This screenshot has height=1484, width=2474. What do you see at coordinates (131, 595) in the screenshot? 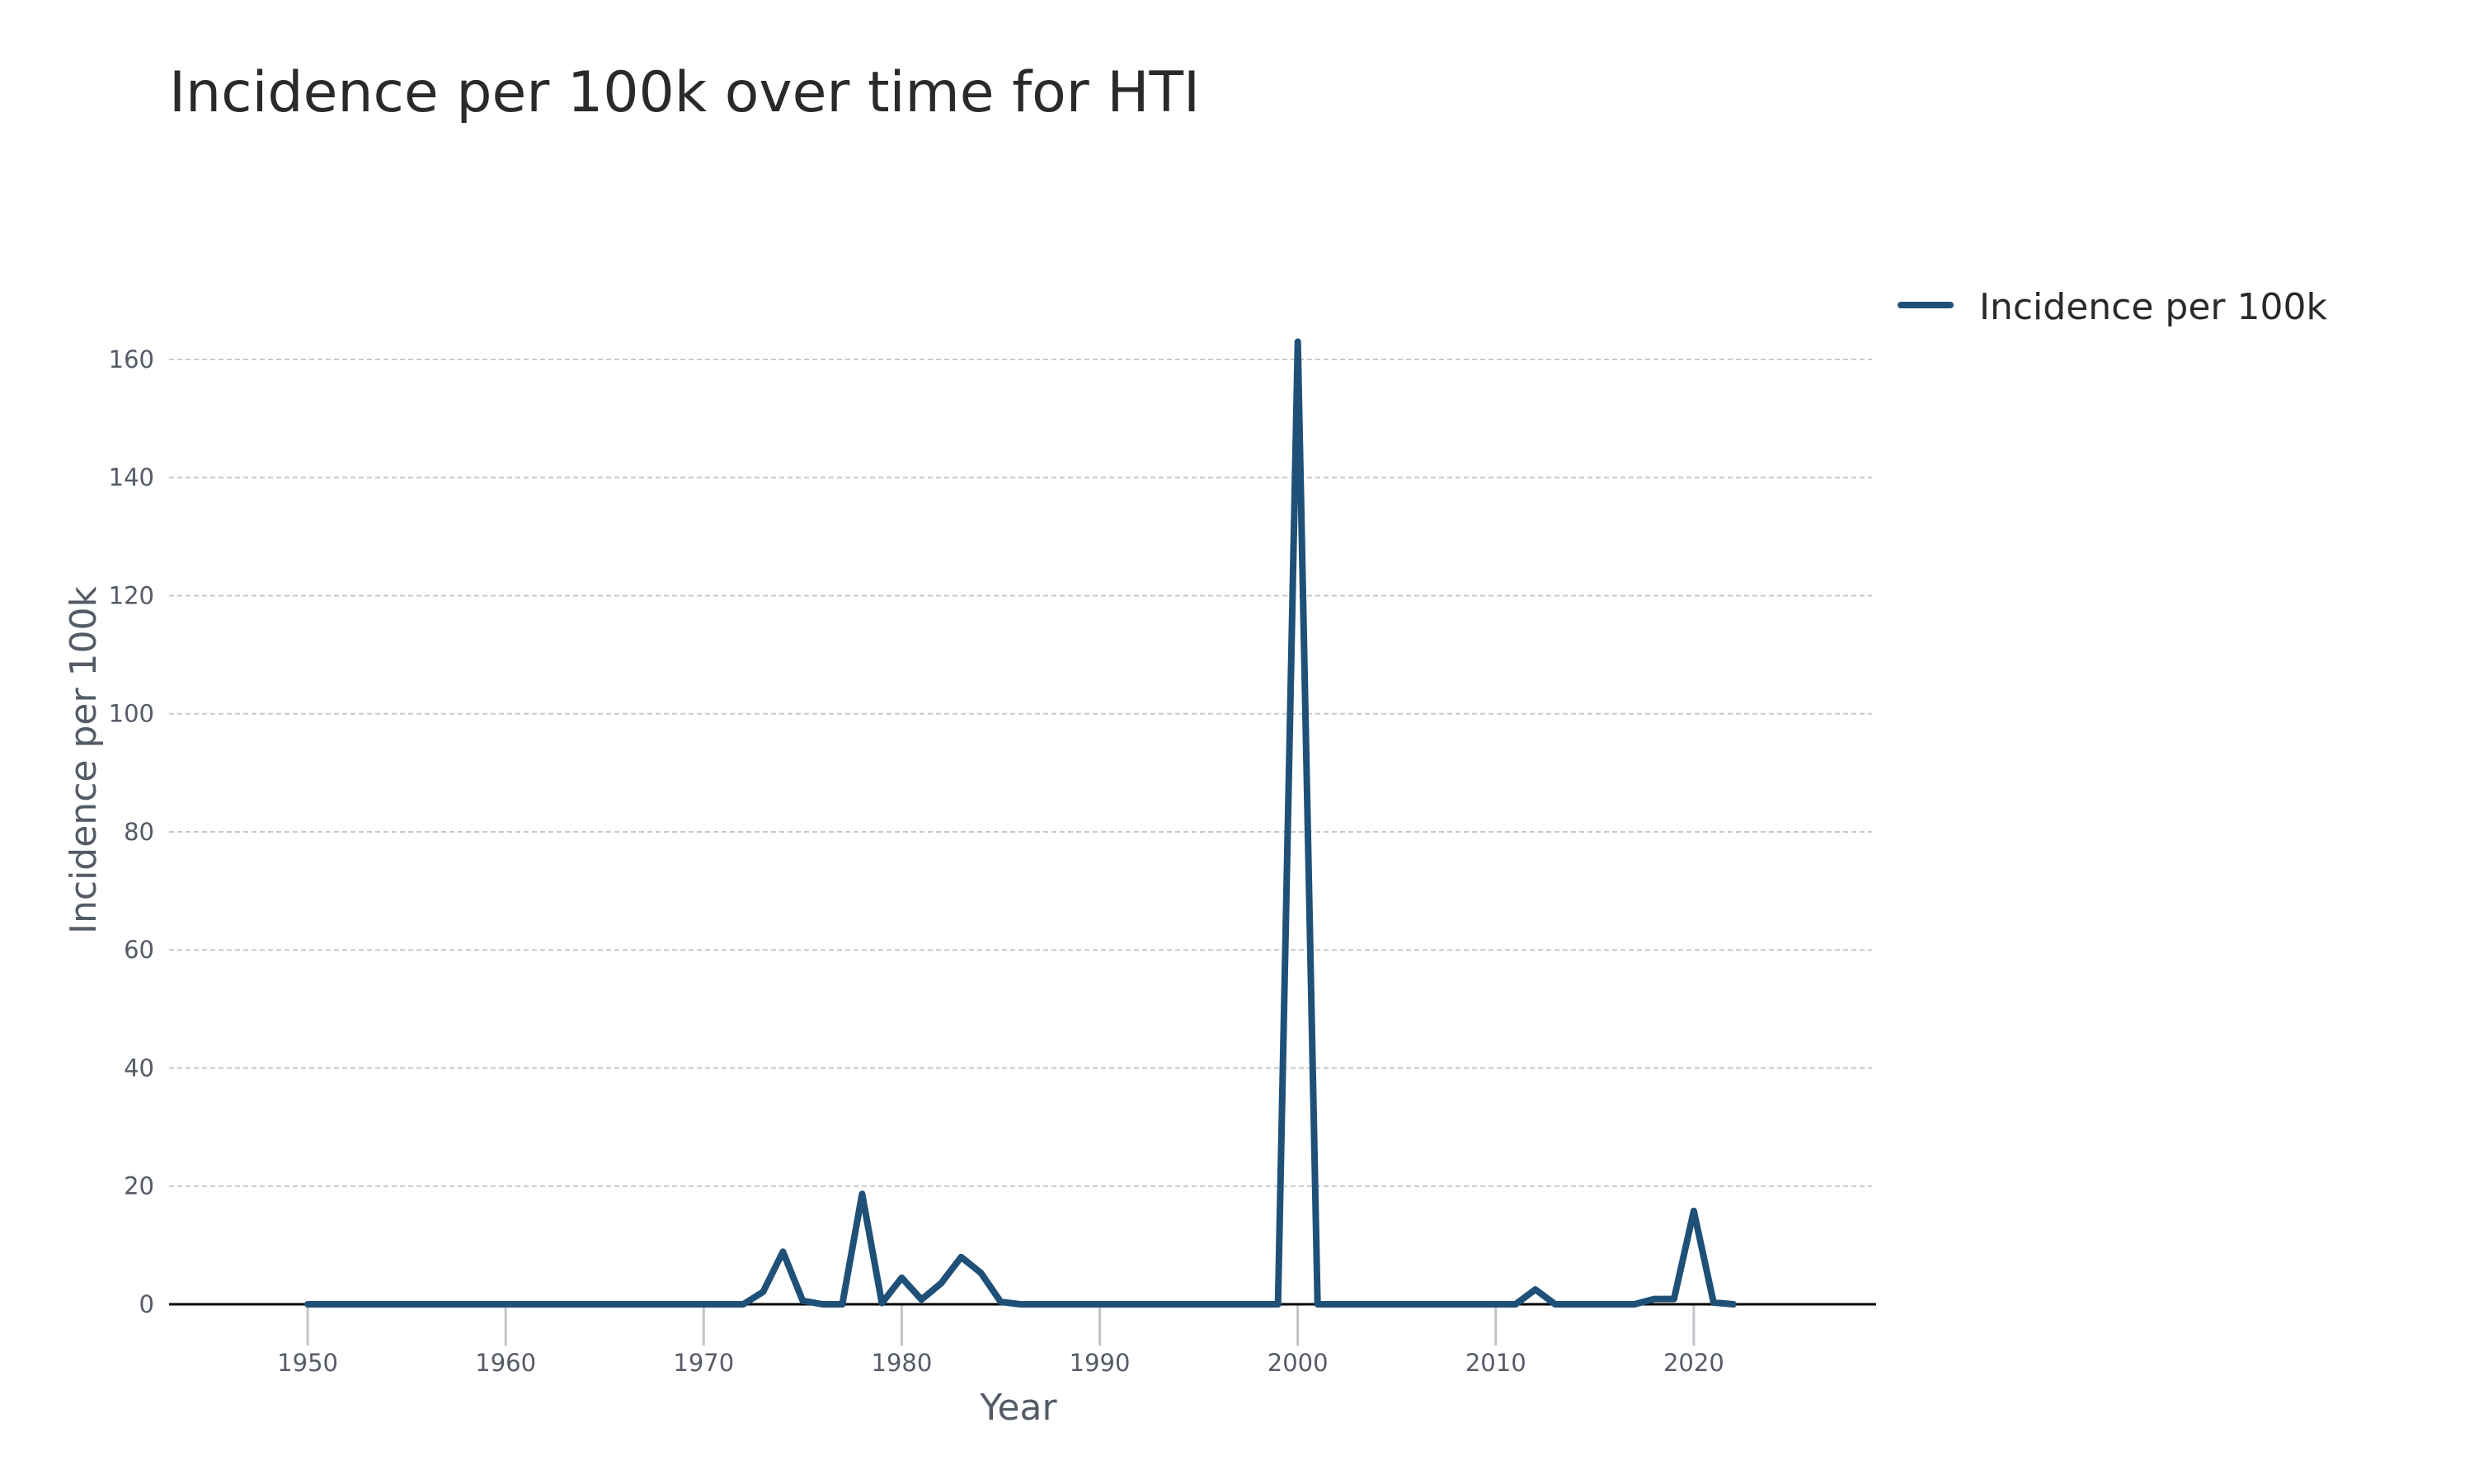
I see `y-tick-label-120: 120` at bounding box center [131, 595].